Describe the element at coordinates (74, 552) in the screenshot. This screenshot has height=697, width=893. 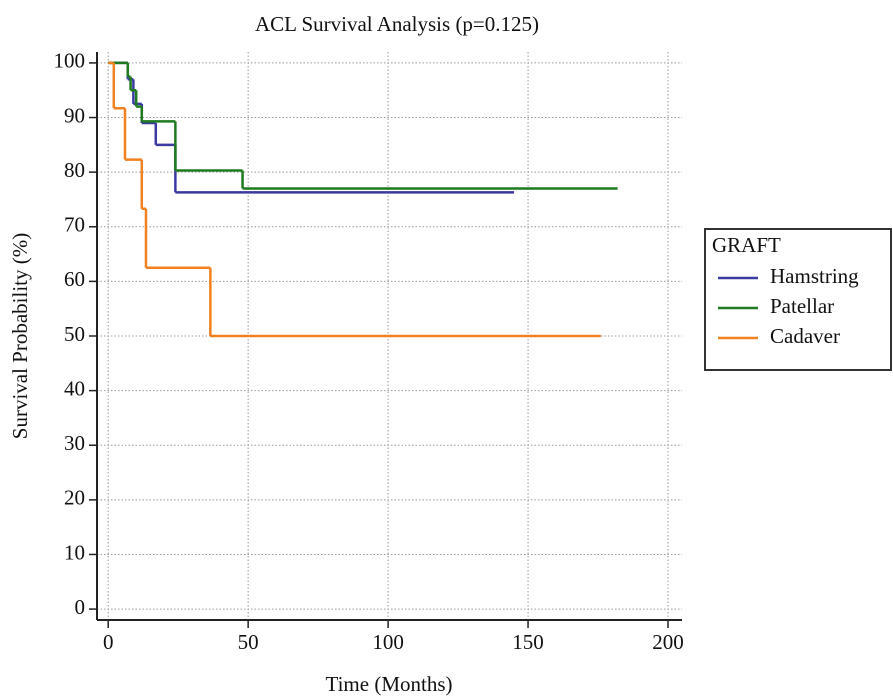
I see `y-tick-label: 10` at that location.